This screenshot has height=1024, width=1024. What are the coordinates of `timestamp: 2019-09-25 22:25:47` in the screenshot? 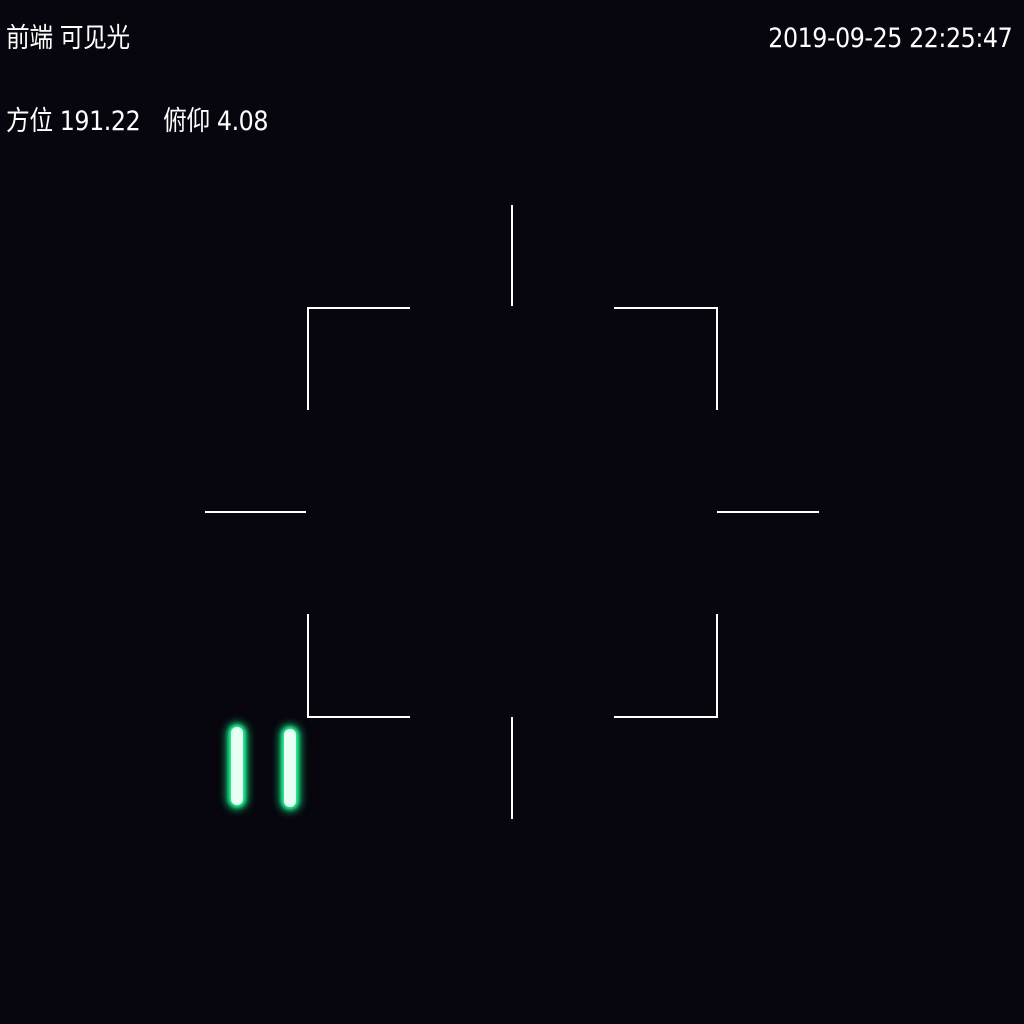 It's located at (890, 38).